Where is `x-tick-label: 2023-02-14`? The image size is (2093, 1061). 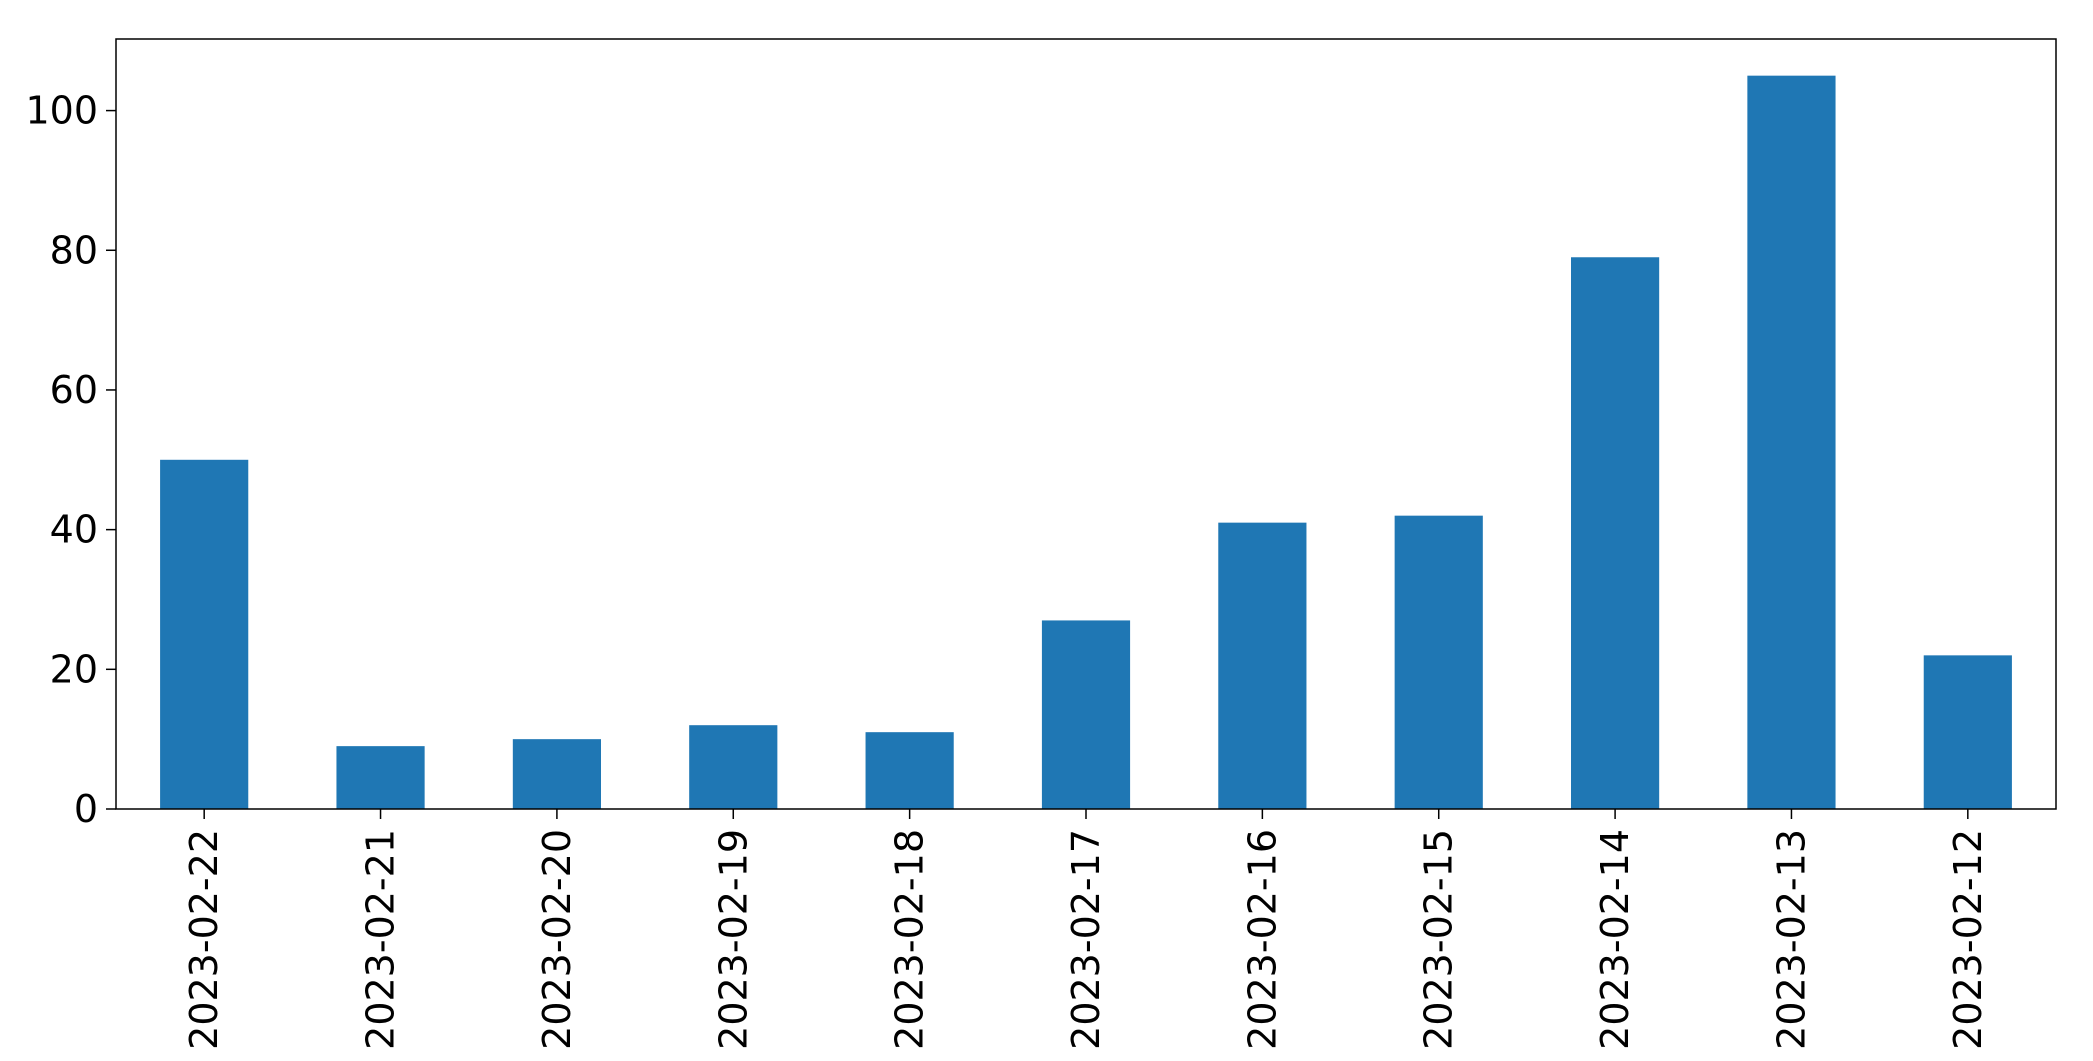 x-tick-label: 2023-02-14 is located at coordinates (1615, 939).